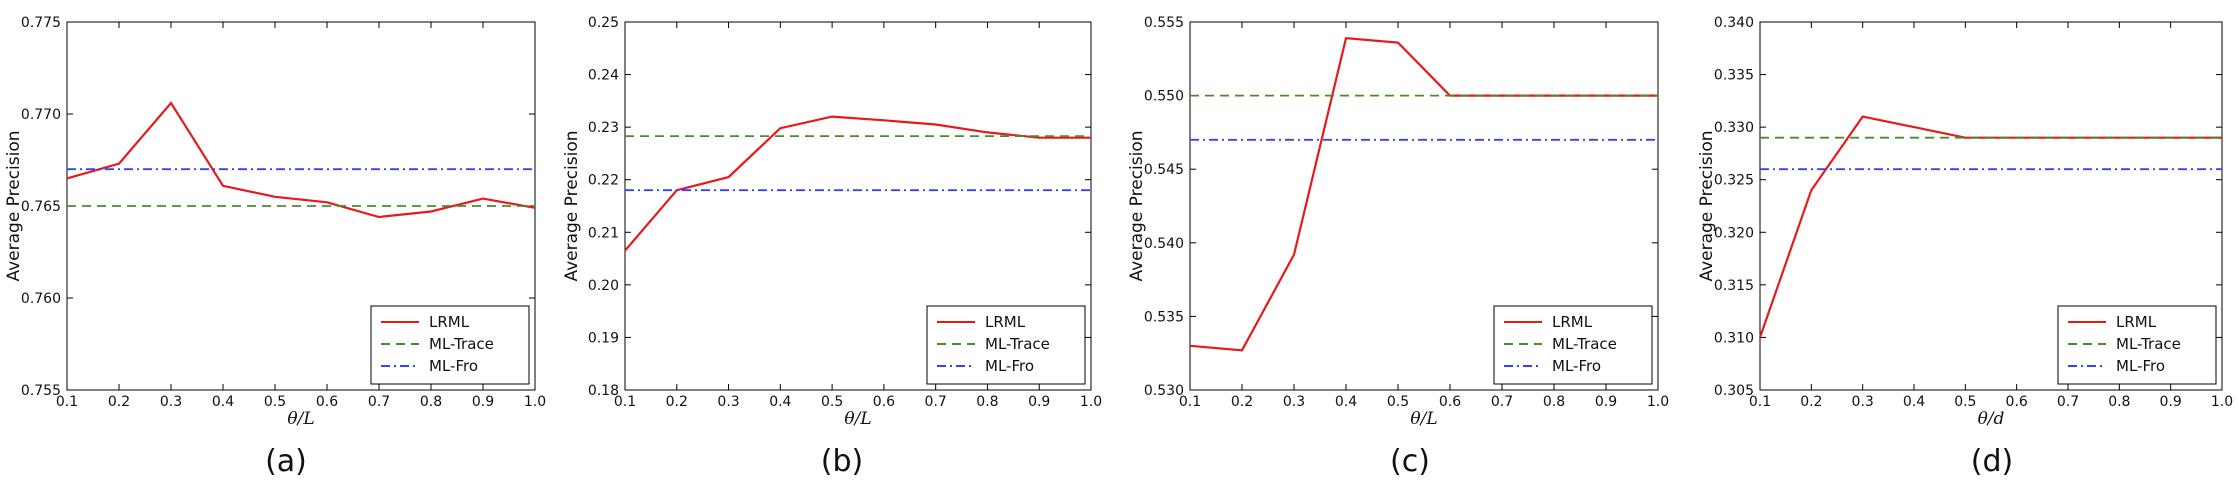  What do you see at coordinates (1734, 76) in the screenshot?
I see `y-tick-label: 0.335` at bounding box center [1734, 76].